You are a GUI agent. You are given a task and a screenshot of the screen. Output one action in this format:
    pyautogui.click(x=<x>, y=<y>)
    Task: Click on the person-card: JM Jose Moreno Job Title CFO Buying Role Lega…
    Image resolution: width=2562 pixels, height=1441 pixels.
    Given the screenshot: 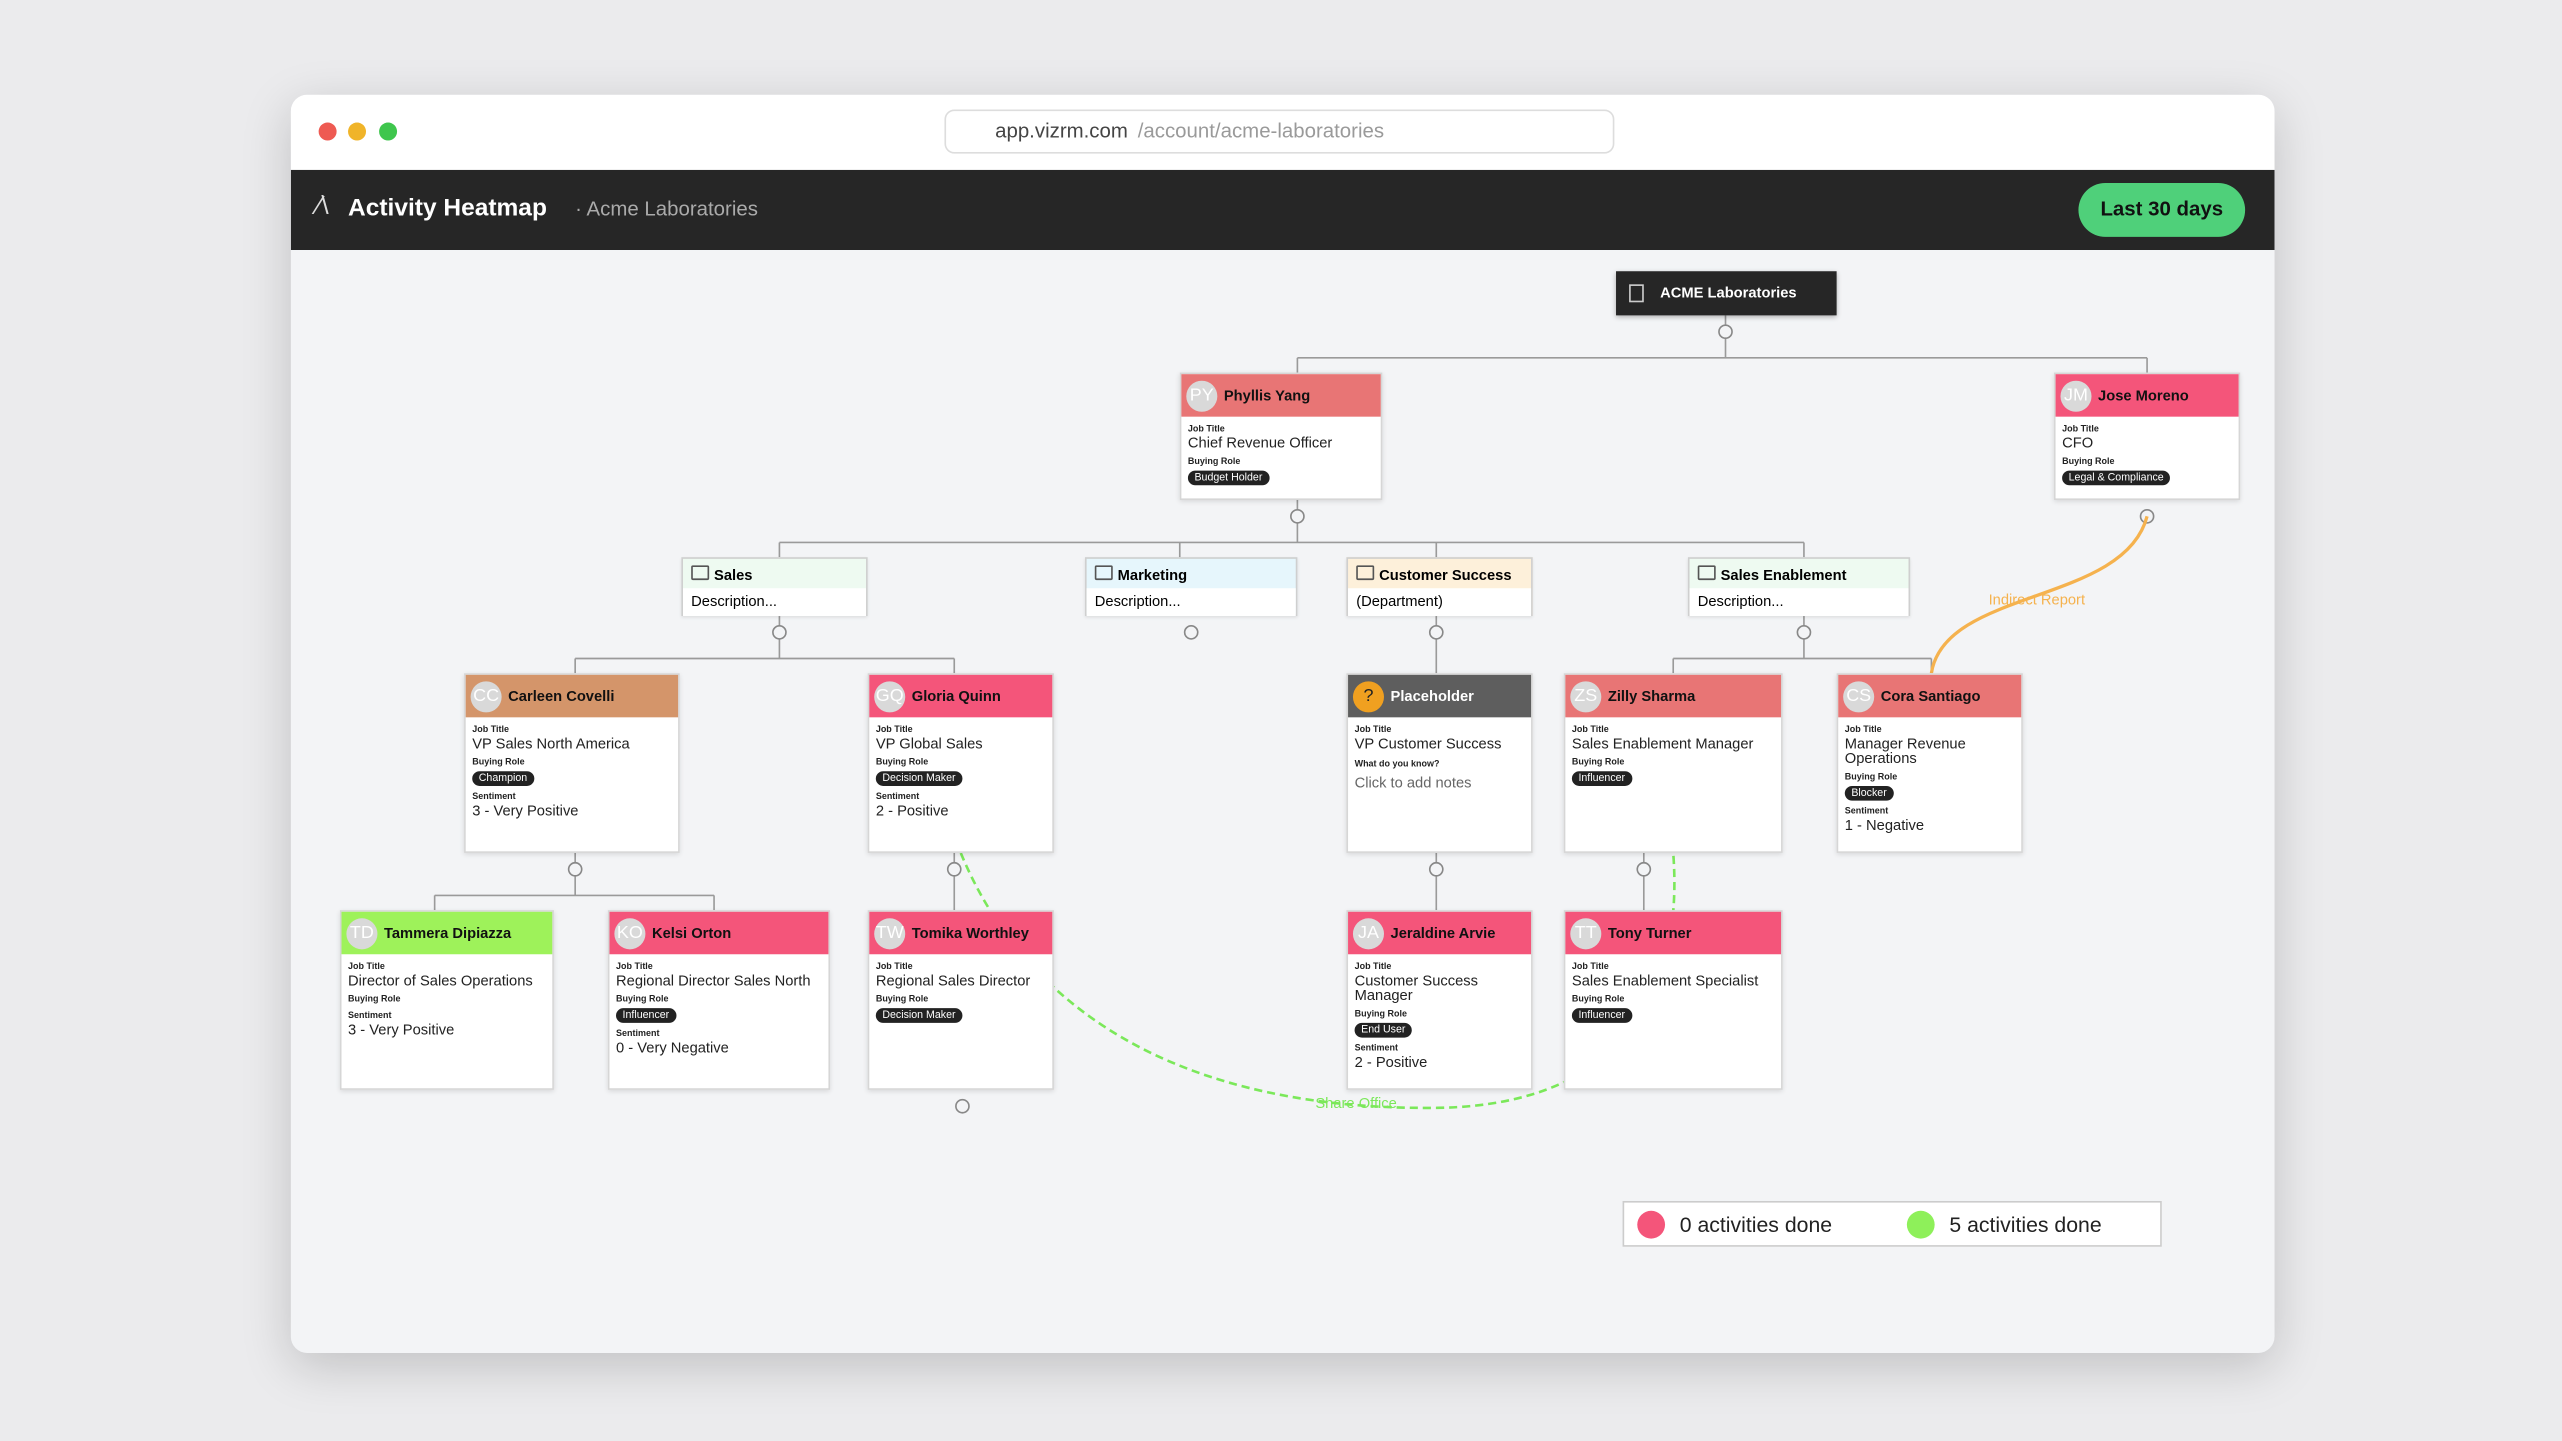 What is the action you would take?
    pyautogui.click(x=2147, y=436)
    